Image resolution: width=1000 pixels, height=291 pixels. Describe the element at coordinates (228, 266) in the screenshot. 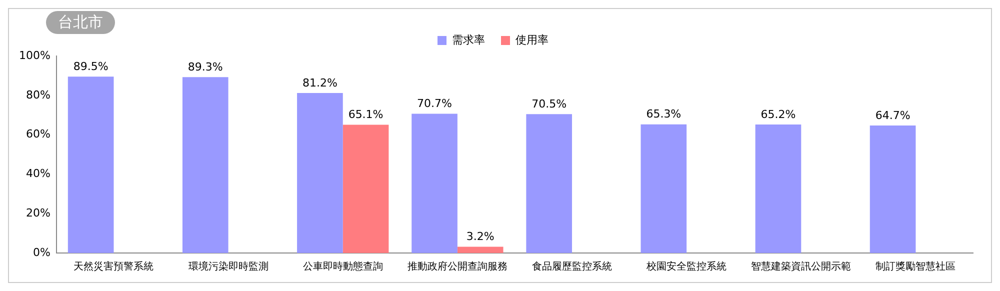

I see `x-tick-label: 環境污染即時監測` at that location.